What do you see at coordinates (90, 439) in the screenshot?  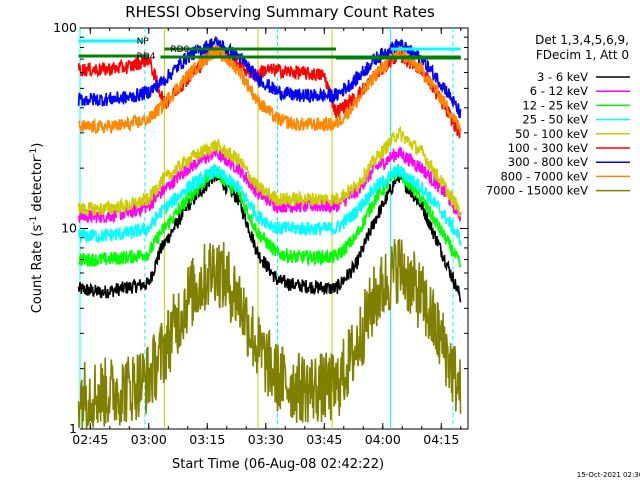 I see `x-tick-label-0: 02:45` at bounding box center [90, 439].